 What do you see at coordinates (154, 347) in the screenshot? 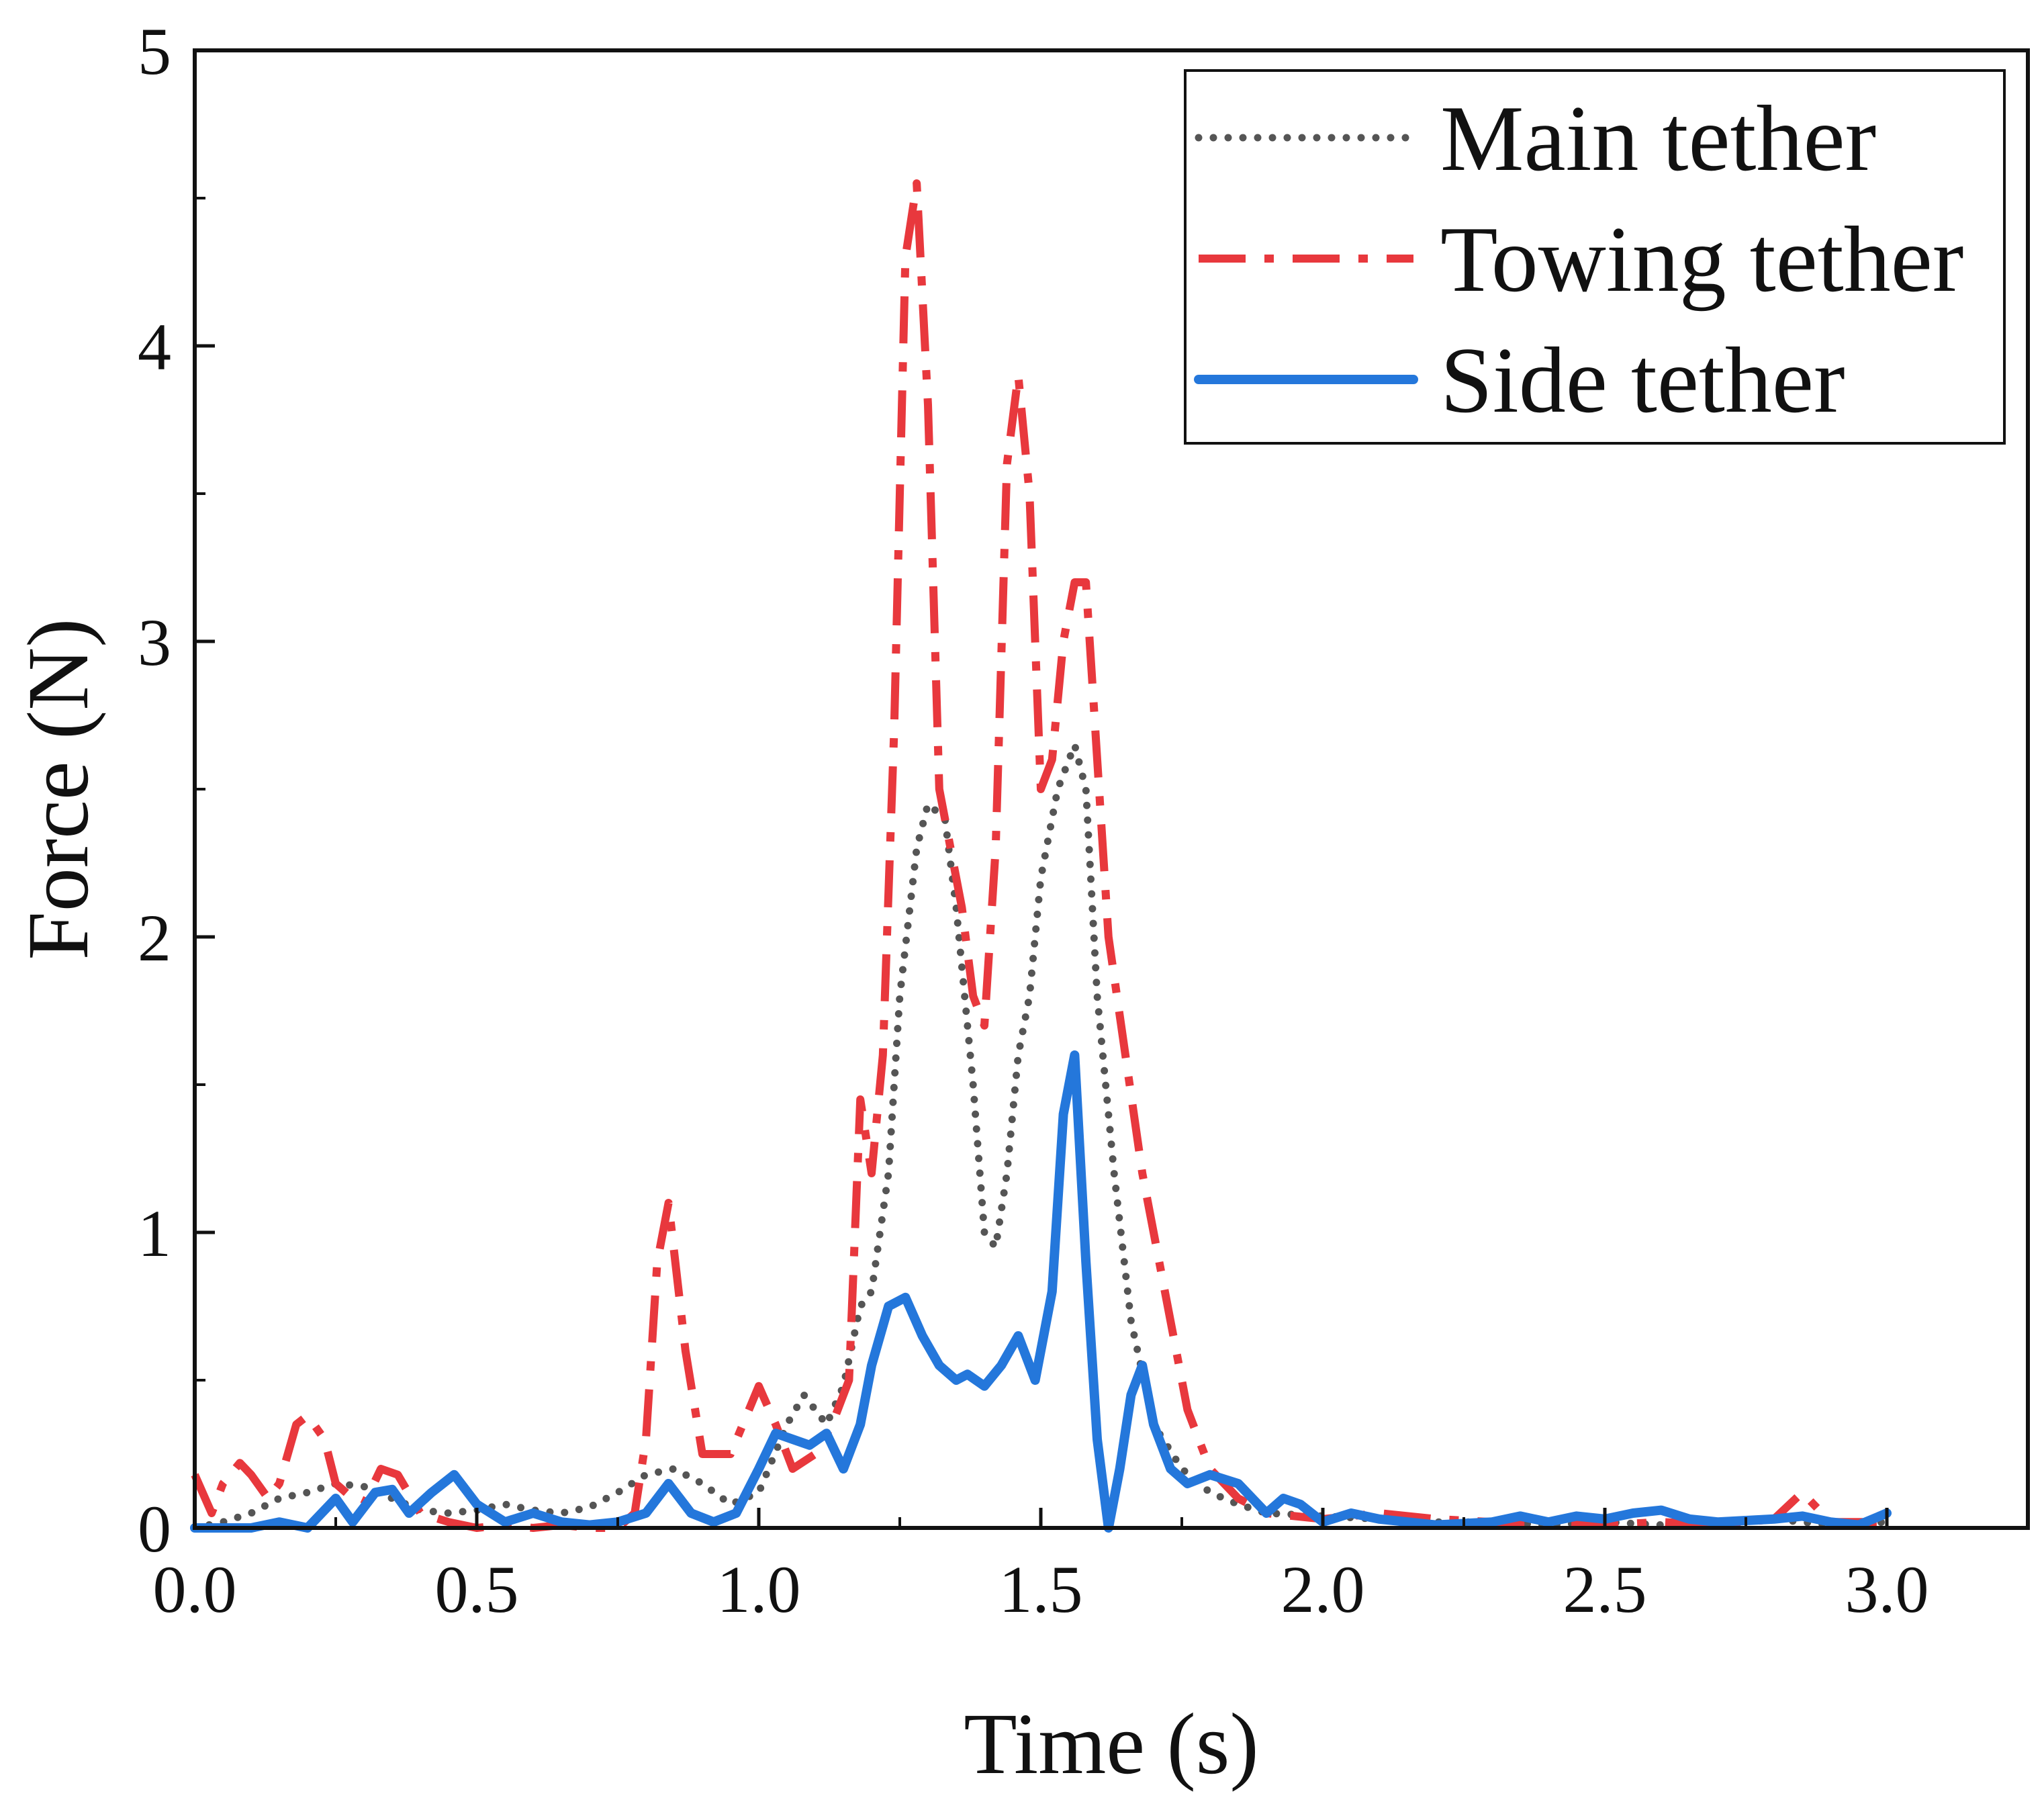
I see `y-tick-label: 4` at bounding box center [154, 347].